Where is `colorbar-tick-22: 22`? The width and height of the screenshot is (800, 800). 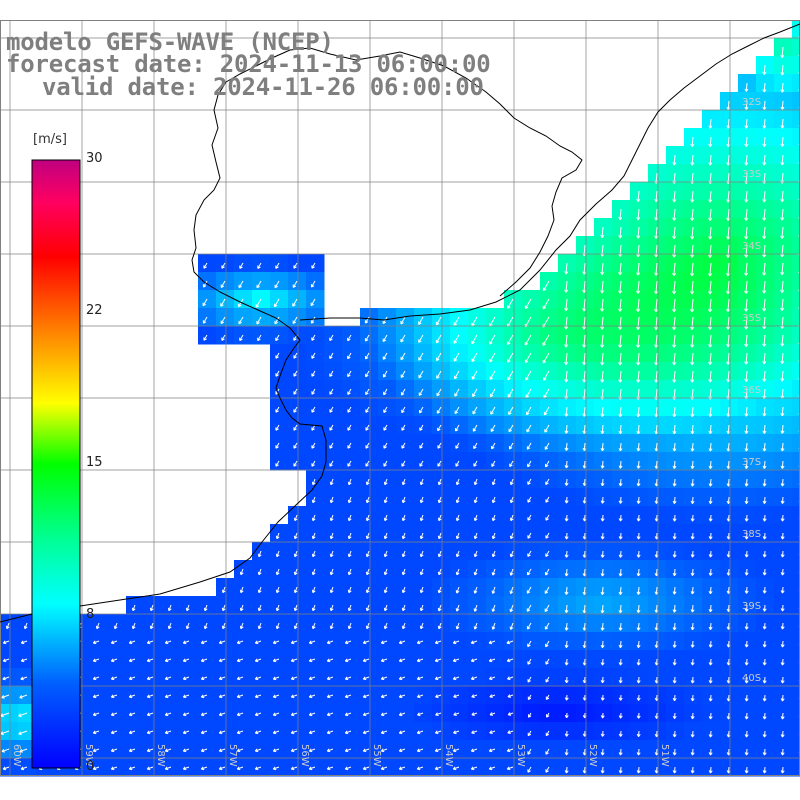 colorbar-tick-22: 22 is located at coordinates (94, 310).